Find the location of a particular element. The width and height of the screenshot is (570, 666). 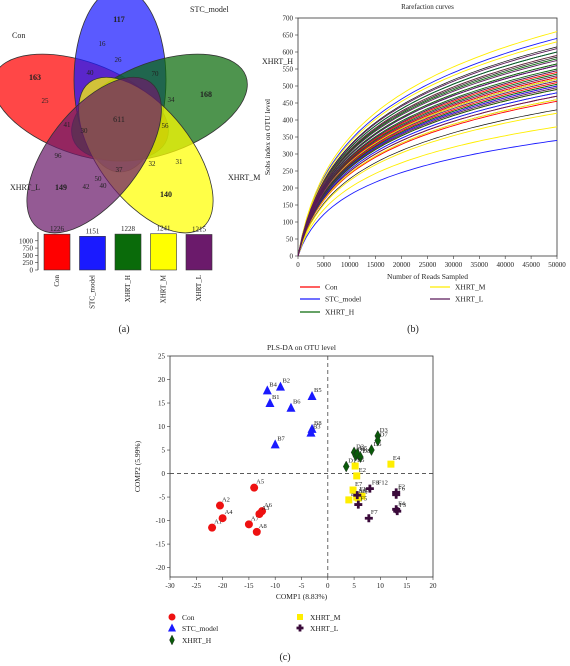

bar-value-label: 1228 is located at coordinates (128, 229).